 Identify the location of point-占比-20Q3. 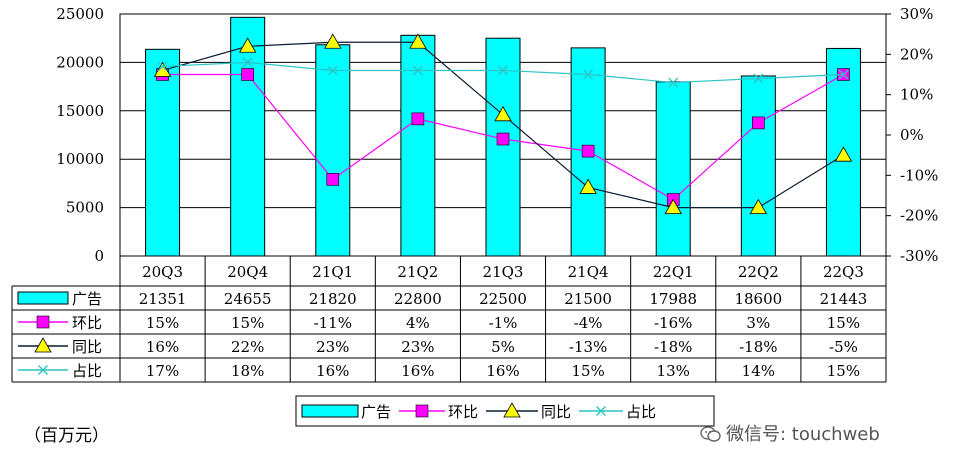
(162, 66).